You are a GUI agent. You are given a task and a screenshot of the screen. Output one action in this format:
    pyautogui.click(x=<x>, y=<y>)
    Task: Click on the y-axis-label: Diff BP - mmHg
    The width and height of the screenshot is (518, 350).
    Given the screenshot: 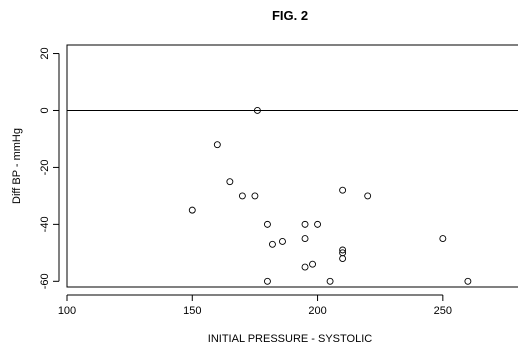 What is the action you would take?
    pyautogui.click(x=17, y=166)
    